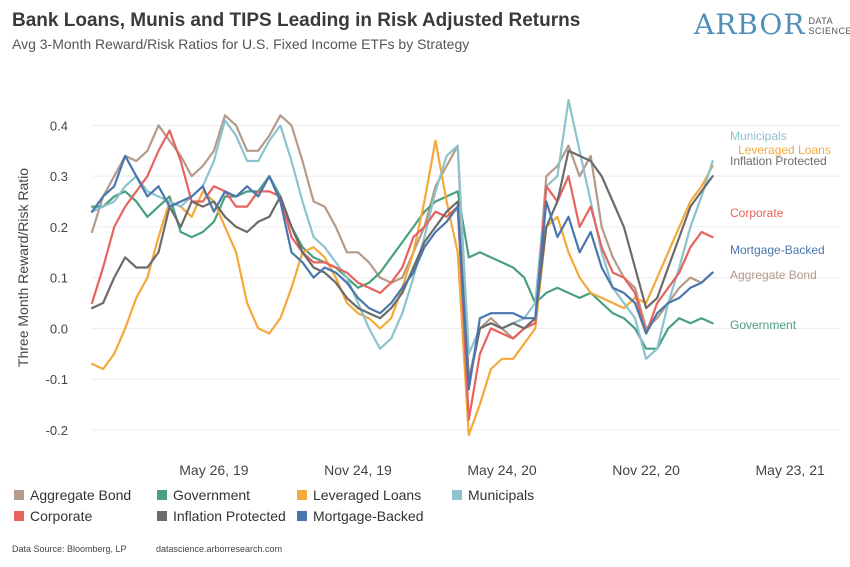 This screenshot has height=567, width=850. What do you see at coordinates (229, 516) in the screenshot?
I see `legend-label: Inflation Protected` at bounding box center [229, 516].